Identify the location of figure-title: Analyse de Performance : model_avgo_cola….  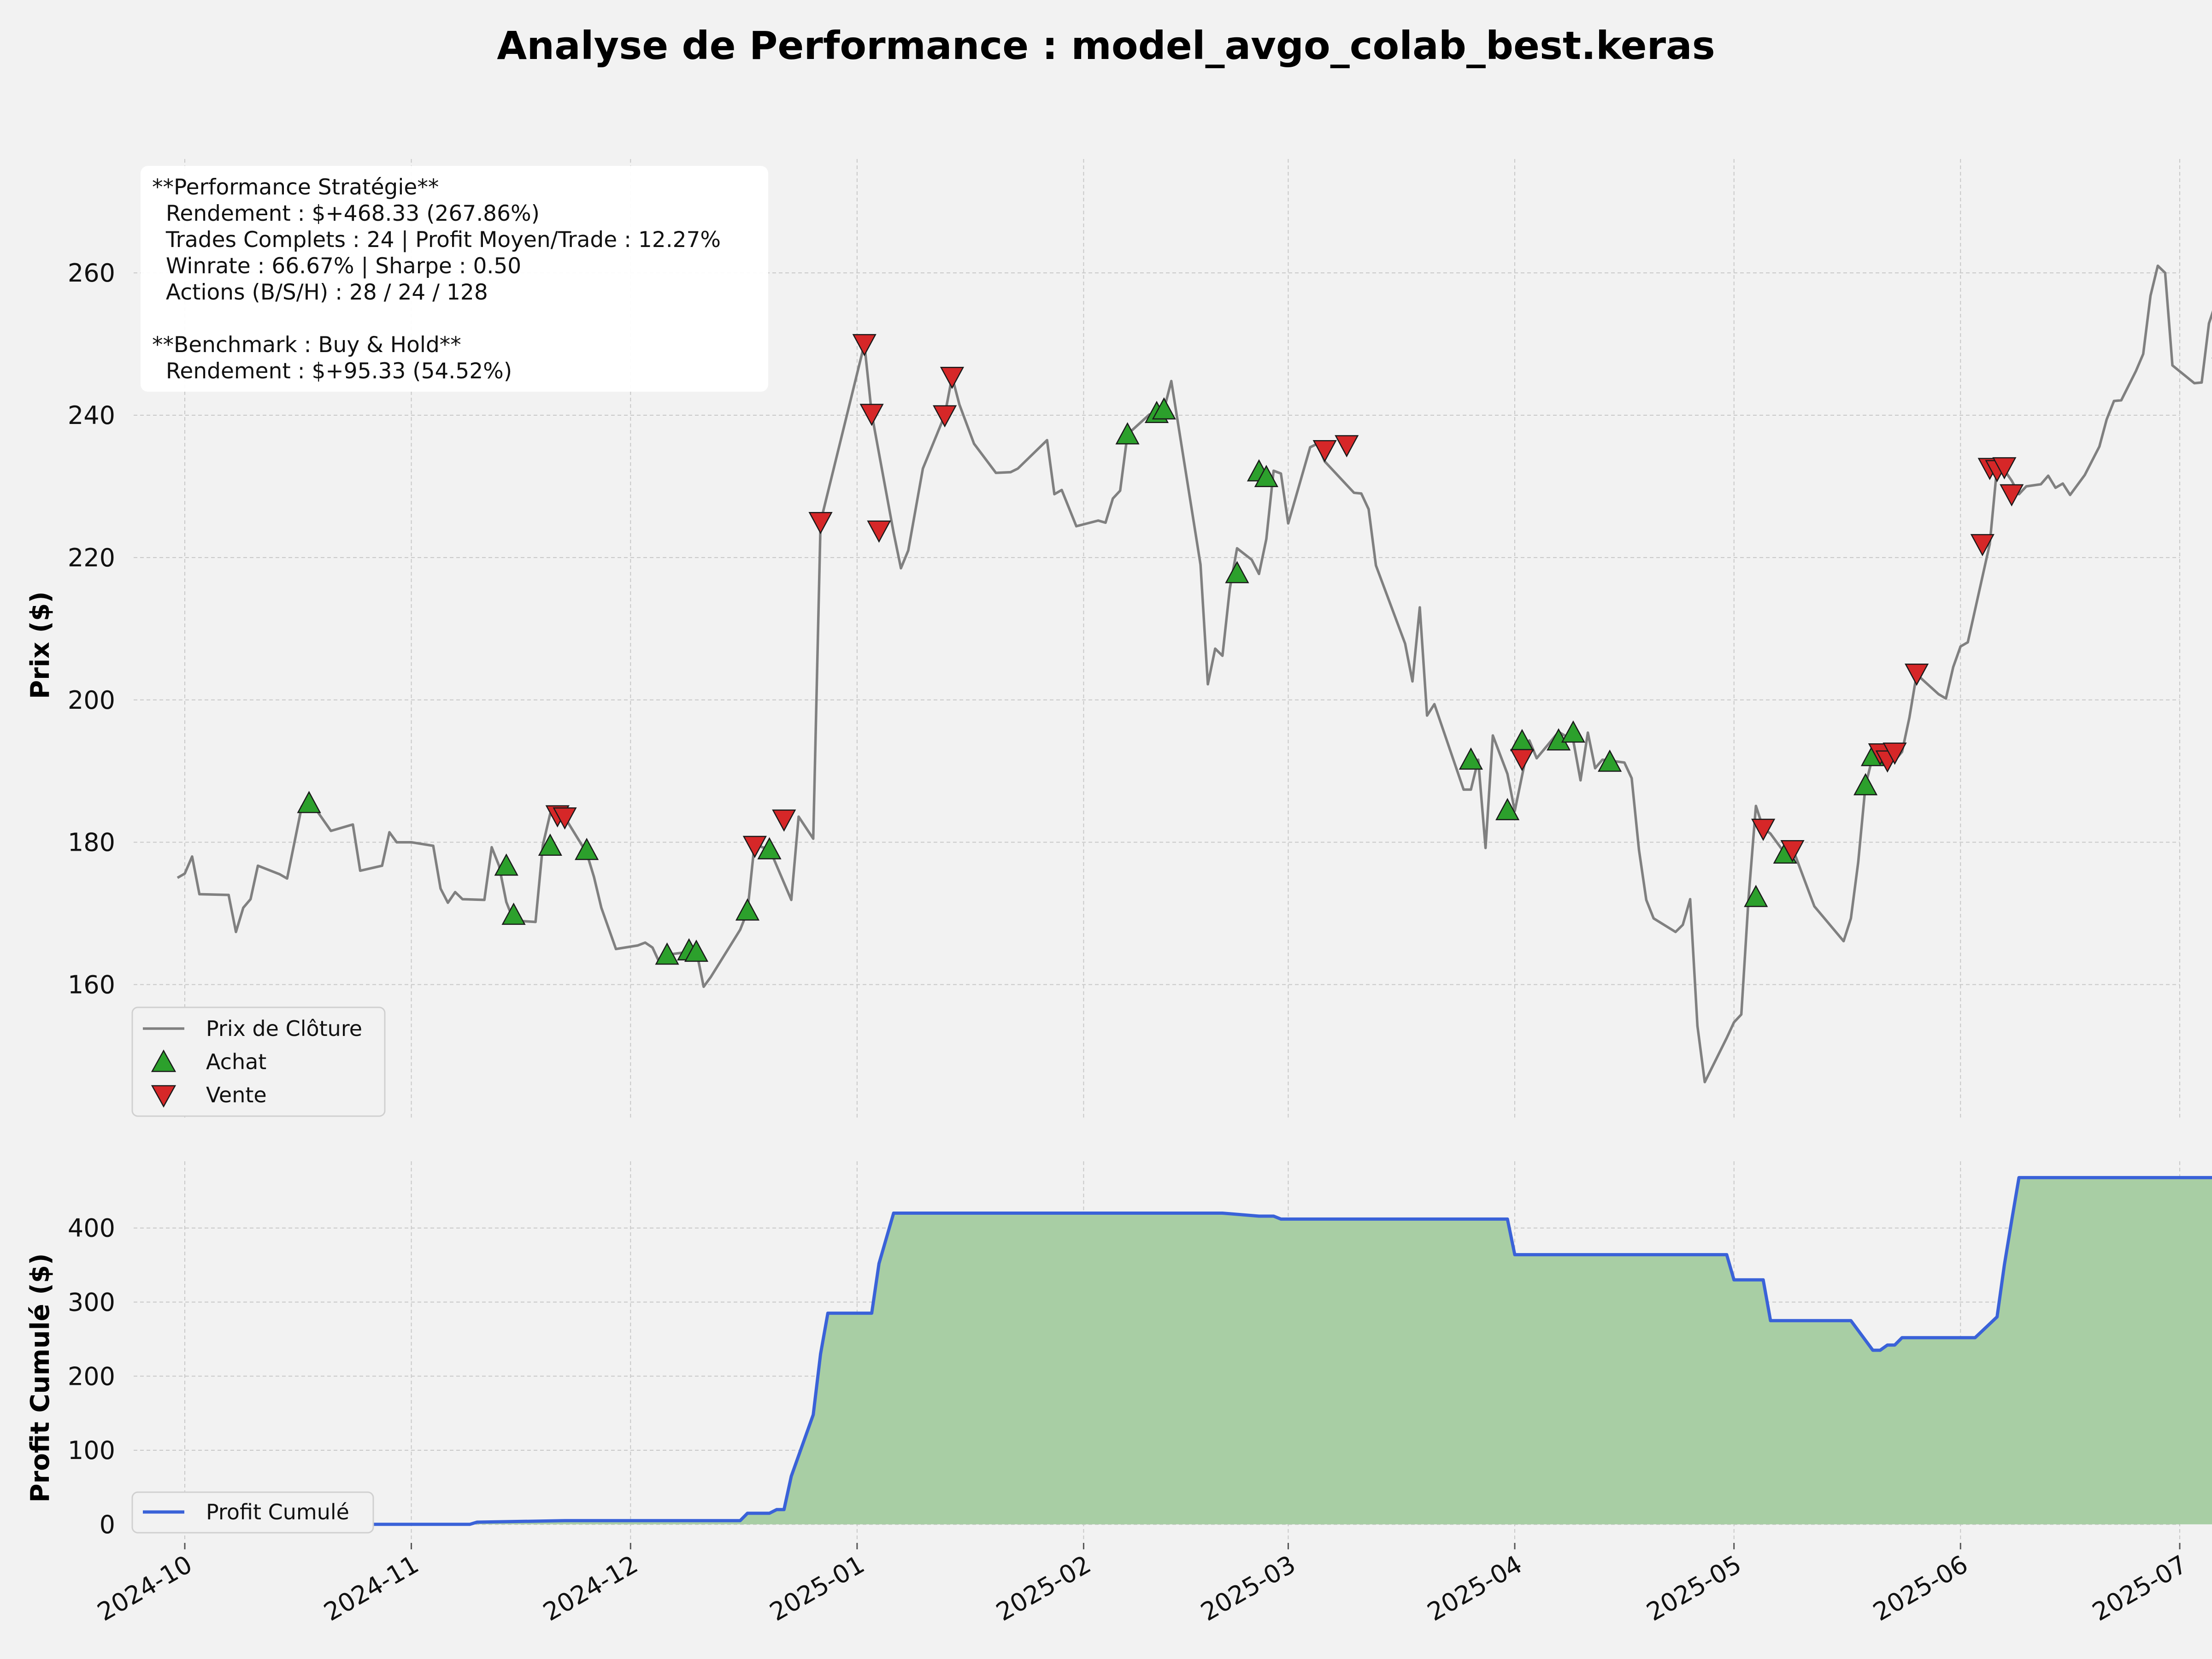
(1106, 45).